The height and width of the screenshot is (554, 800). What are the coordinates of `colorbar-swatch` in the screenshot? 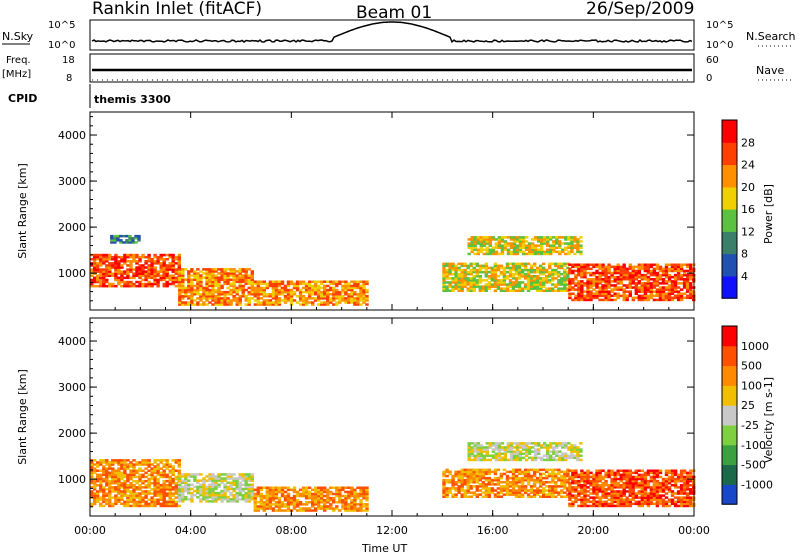 It's located at (729, 154).